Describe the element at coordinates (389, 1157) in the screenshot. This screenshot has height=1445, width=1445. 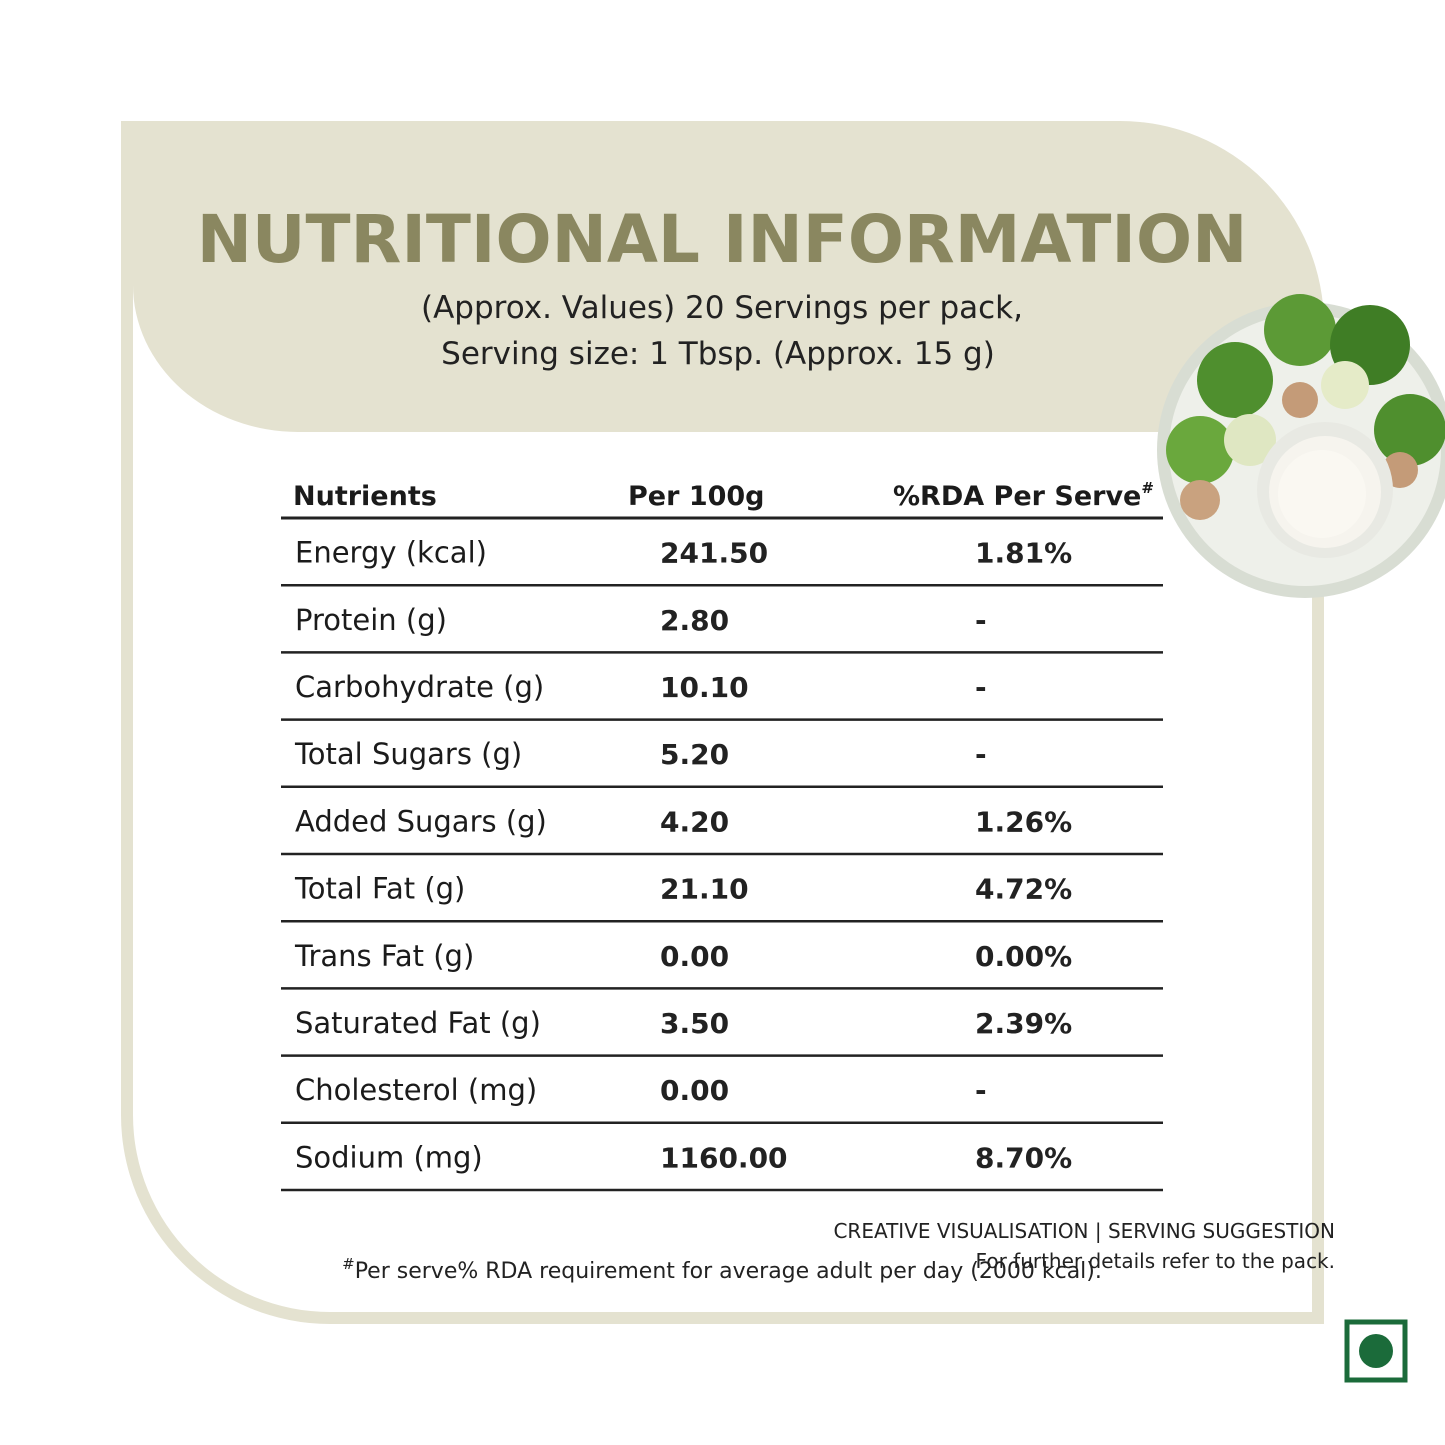
I see `nutrient-name: Sodium (mg)` at that location.